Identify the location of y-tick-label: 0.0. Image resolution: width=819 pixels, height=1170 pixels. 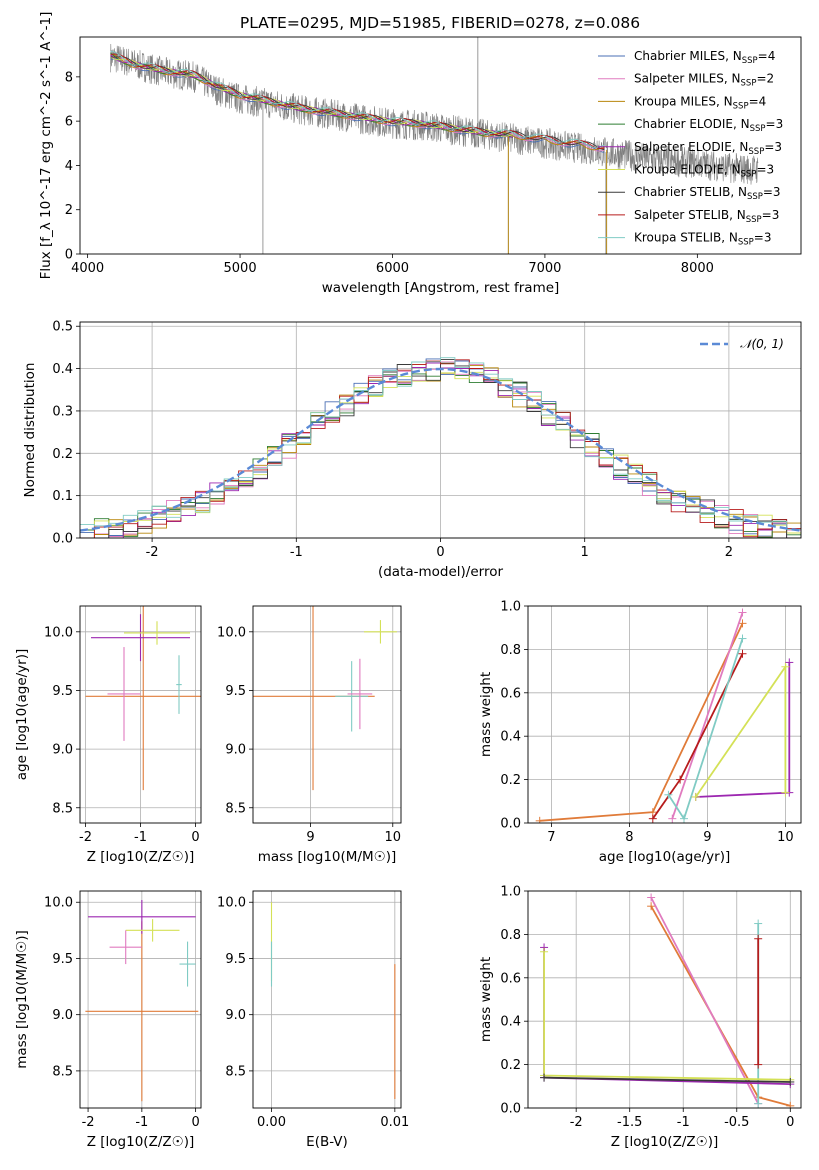
(510, 824).